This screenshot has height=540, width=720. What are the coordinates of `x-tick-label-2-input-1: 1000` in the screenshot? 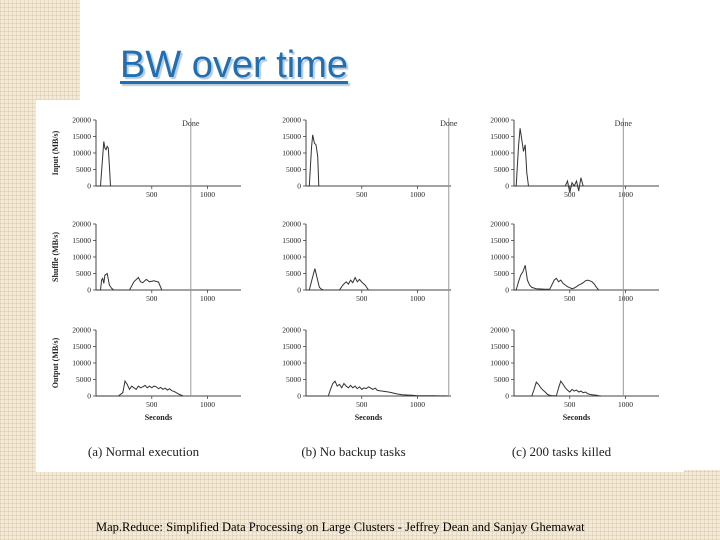 It's located at (625, 194).